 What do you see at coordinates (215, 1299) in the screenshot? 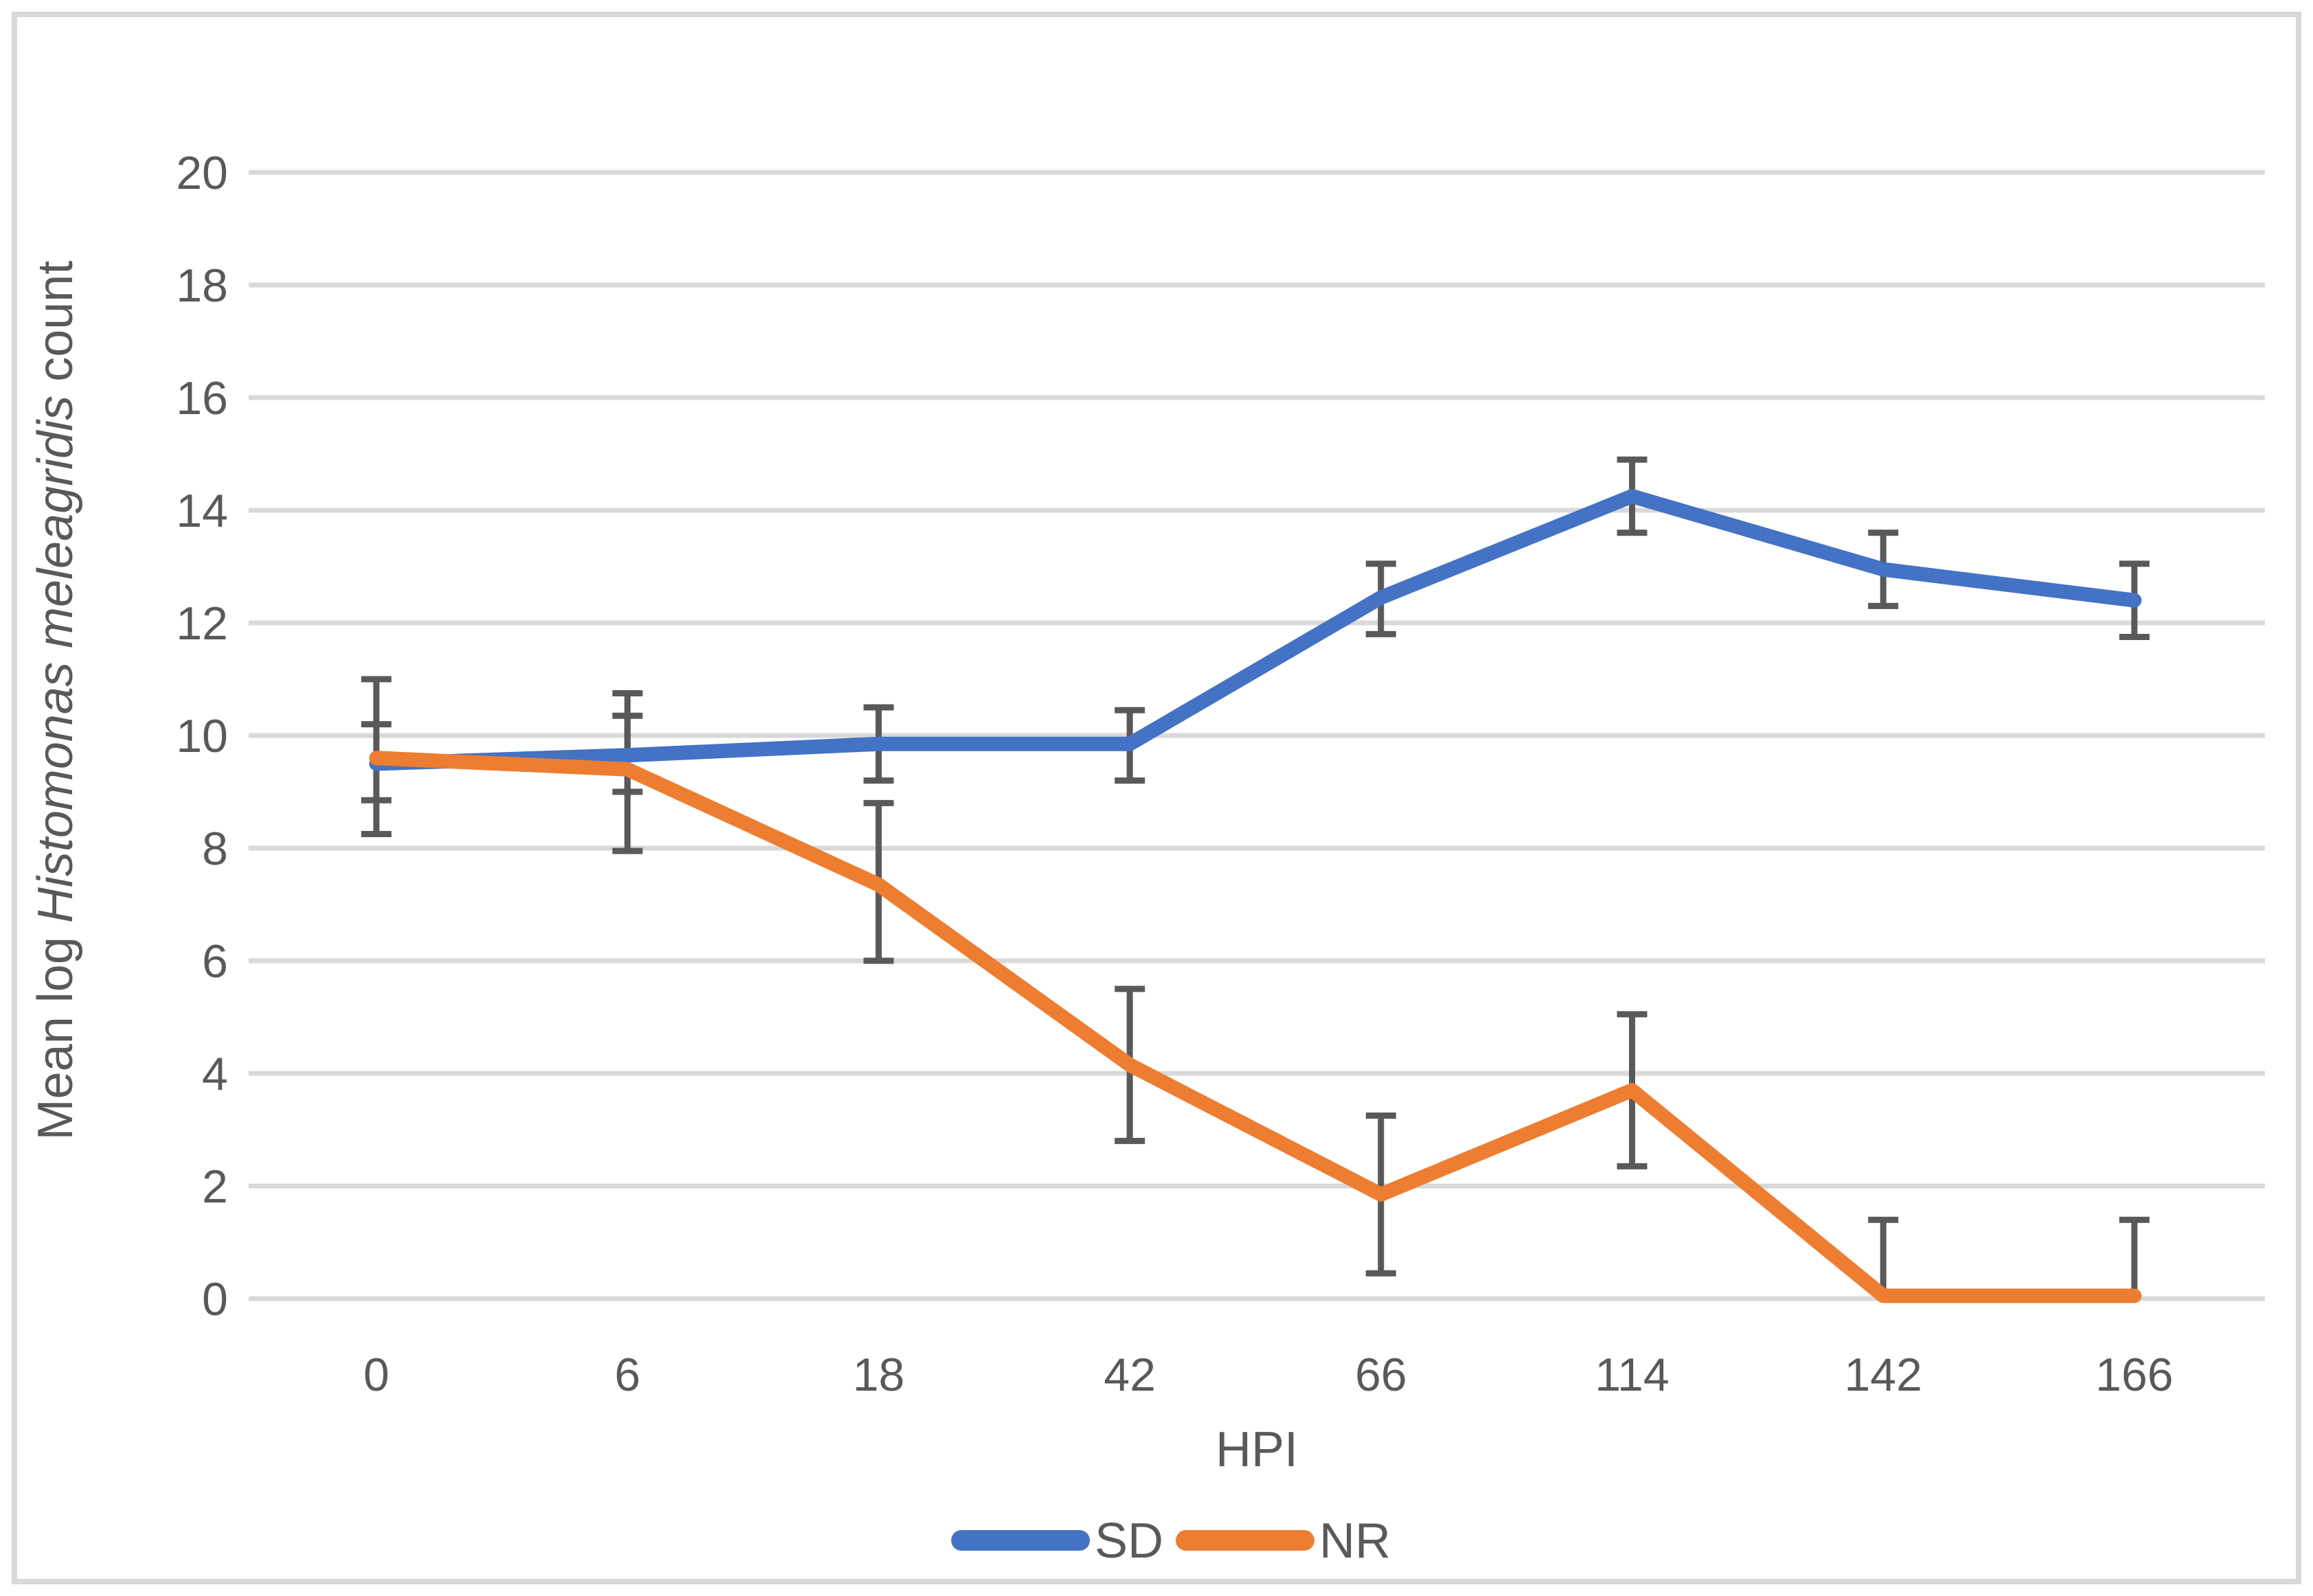
I see `y-tick-label: 0` at bounding box center [215, 1299].